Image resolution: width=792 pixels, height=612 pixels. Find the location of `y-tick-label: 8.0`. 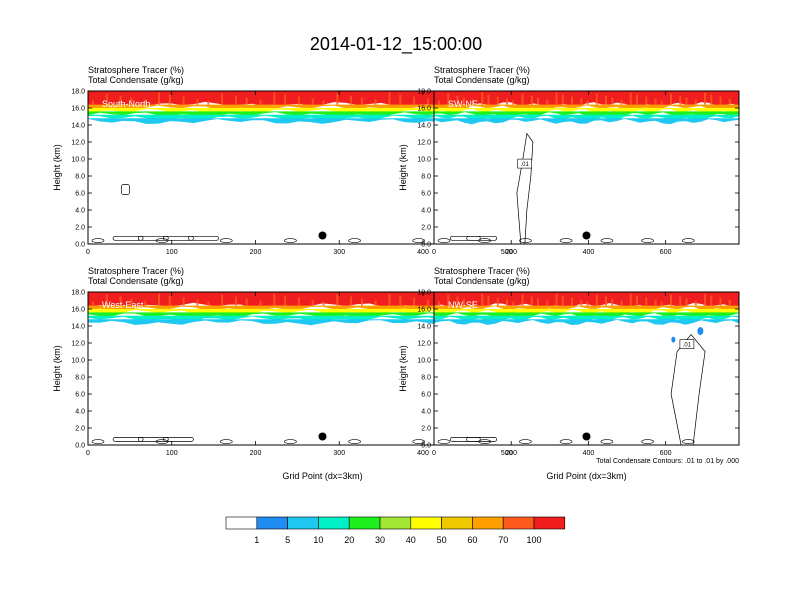

y-tick-label: 8.0 is located at coordinates (426, 378).